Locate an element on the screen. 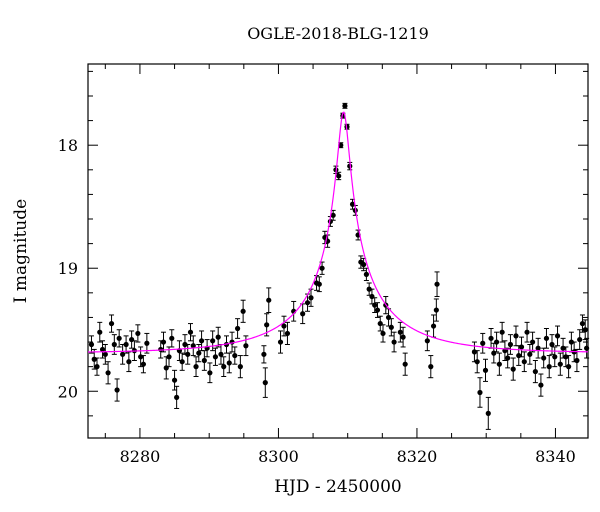 The height and width of the screenshot is (512, 600). x-tick-label: 8300 is located at coordinates (278, 456).